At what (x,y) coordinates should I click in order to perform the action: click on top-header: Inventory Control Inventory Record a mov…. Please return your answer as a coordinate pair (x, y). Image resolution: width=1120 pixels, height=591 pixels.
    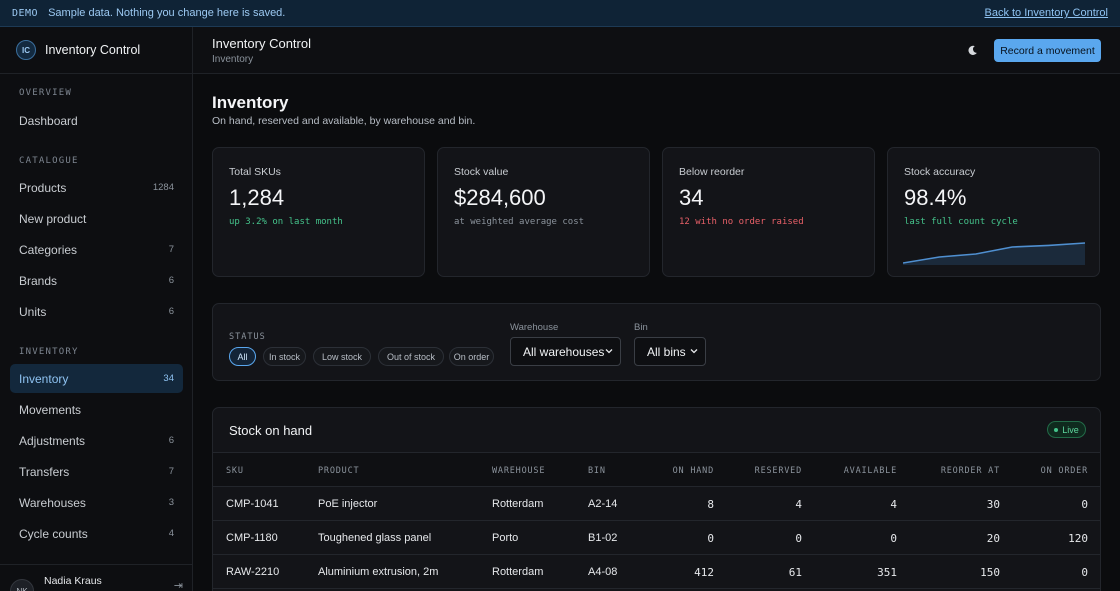
    Looking at the image, I should click on (656, 50).